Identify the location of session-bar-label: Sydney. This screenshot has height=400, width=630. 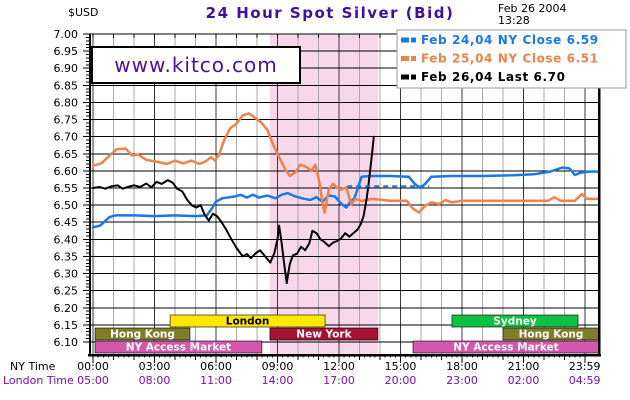
(515, 322).